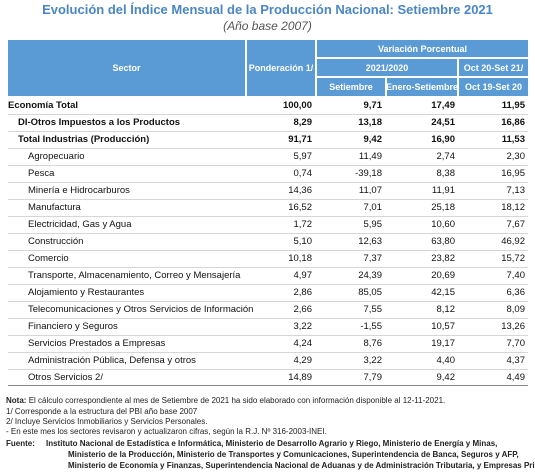  What do you see at coordinates (300, 190) in the screenshot?
I see `value-cell: 14,36` at bounding box center [300, 190].